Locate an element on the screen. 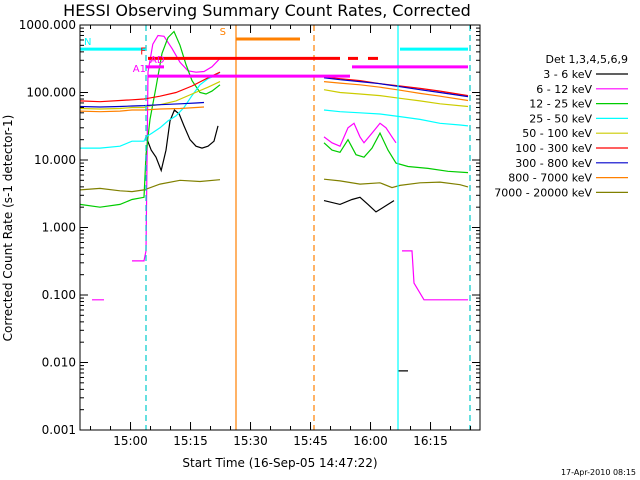 The width and height of the screenshot is (640, 480). series-line-25-50-kev is located at coordinates (274, 110).